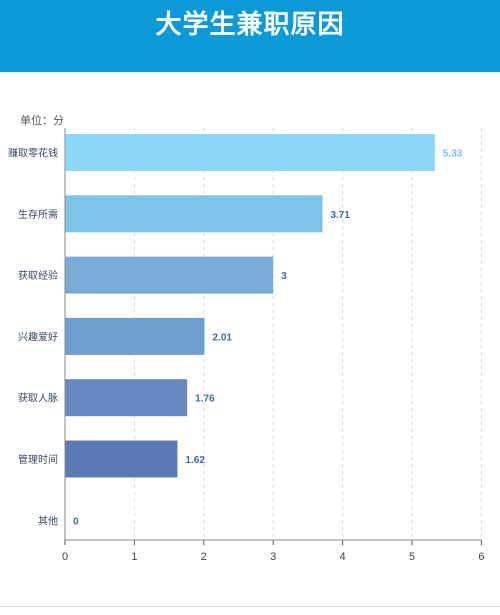 Image resolution: width=500 pixels, height=615 pixels. I want to click on value-label: 5.33, so click(453, 154).